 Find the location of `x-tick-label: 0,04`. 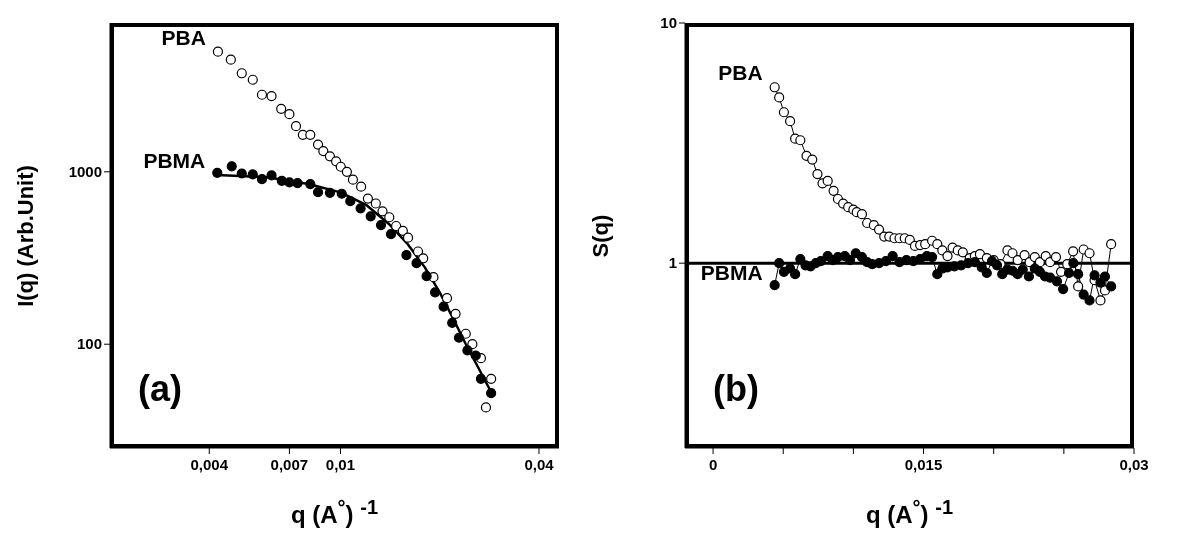

x-tick-label: 0,04 is located at coordinates (539, 464).